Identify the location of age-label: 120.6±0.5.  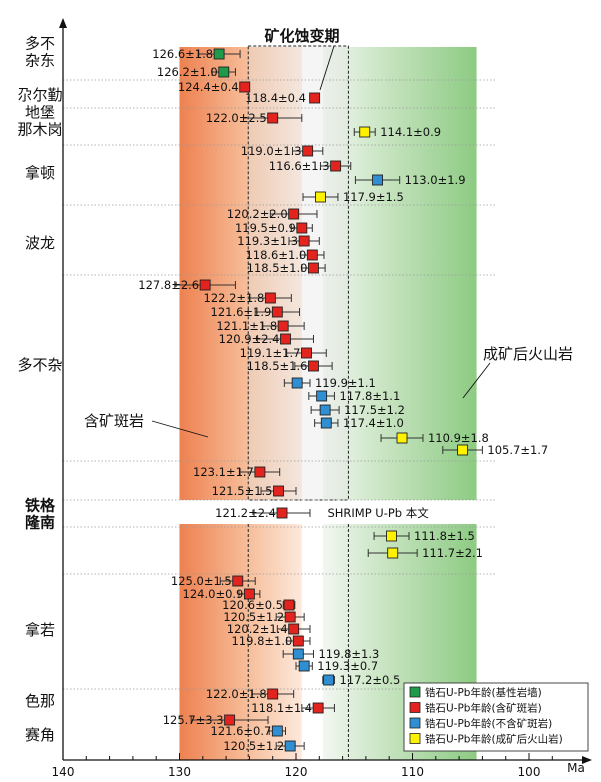
(252, 605).